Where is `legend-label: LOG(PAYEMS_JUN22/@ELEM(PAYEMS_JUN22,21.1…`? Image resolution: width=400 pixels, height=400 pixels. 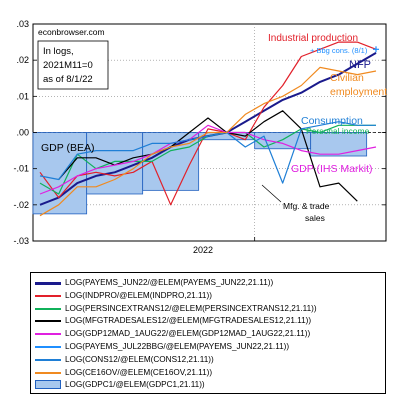
legend-label: LOG(PAYEMS_JUN22/@ELEM(PAYEMS_JUN22,21.1… is located at coordinates (169, 282).